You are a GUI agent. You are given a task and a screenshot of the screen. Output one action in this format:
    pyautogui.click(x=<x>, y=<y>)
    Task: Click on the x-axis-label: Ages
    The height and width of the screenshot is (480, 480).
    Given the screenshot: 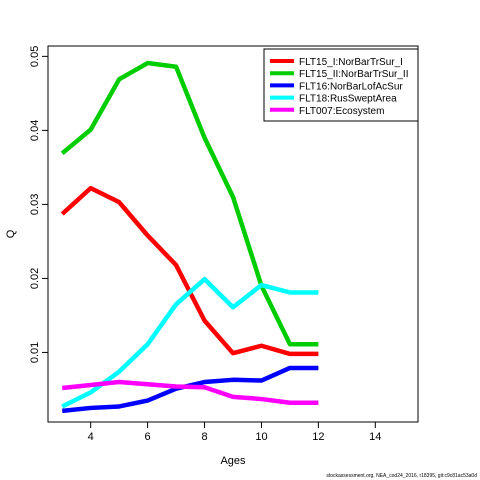 What is the action you would take?
    pyautogui.click(x=233, y=461)
    